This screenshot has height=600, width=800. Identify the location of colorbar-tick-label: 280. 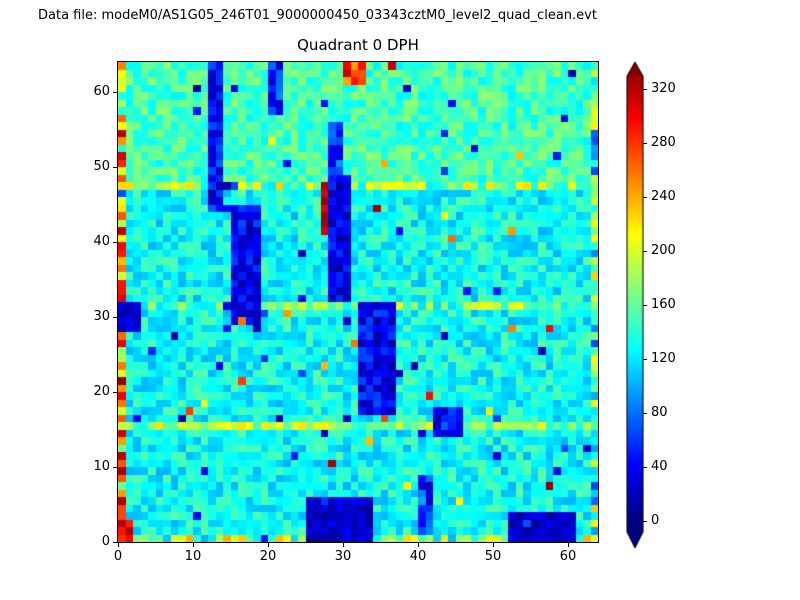
(663, 142).